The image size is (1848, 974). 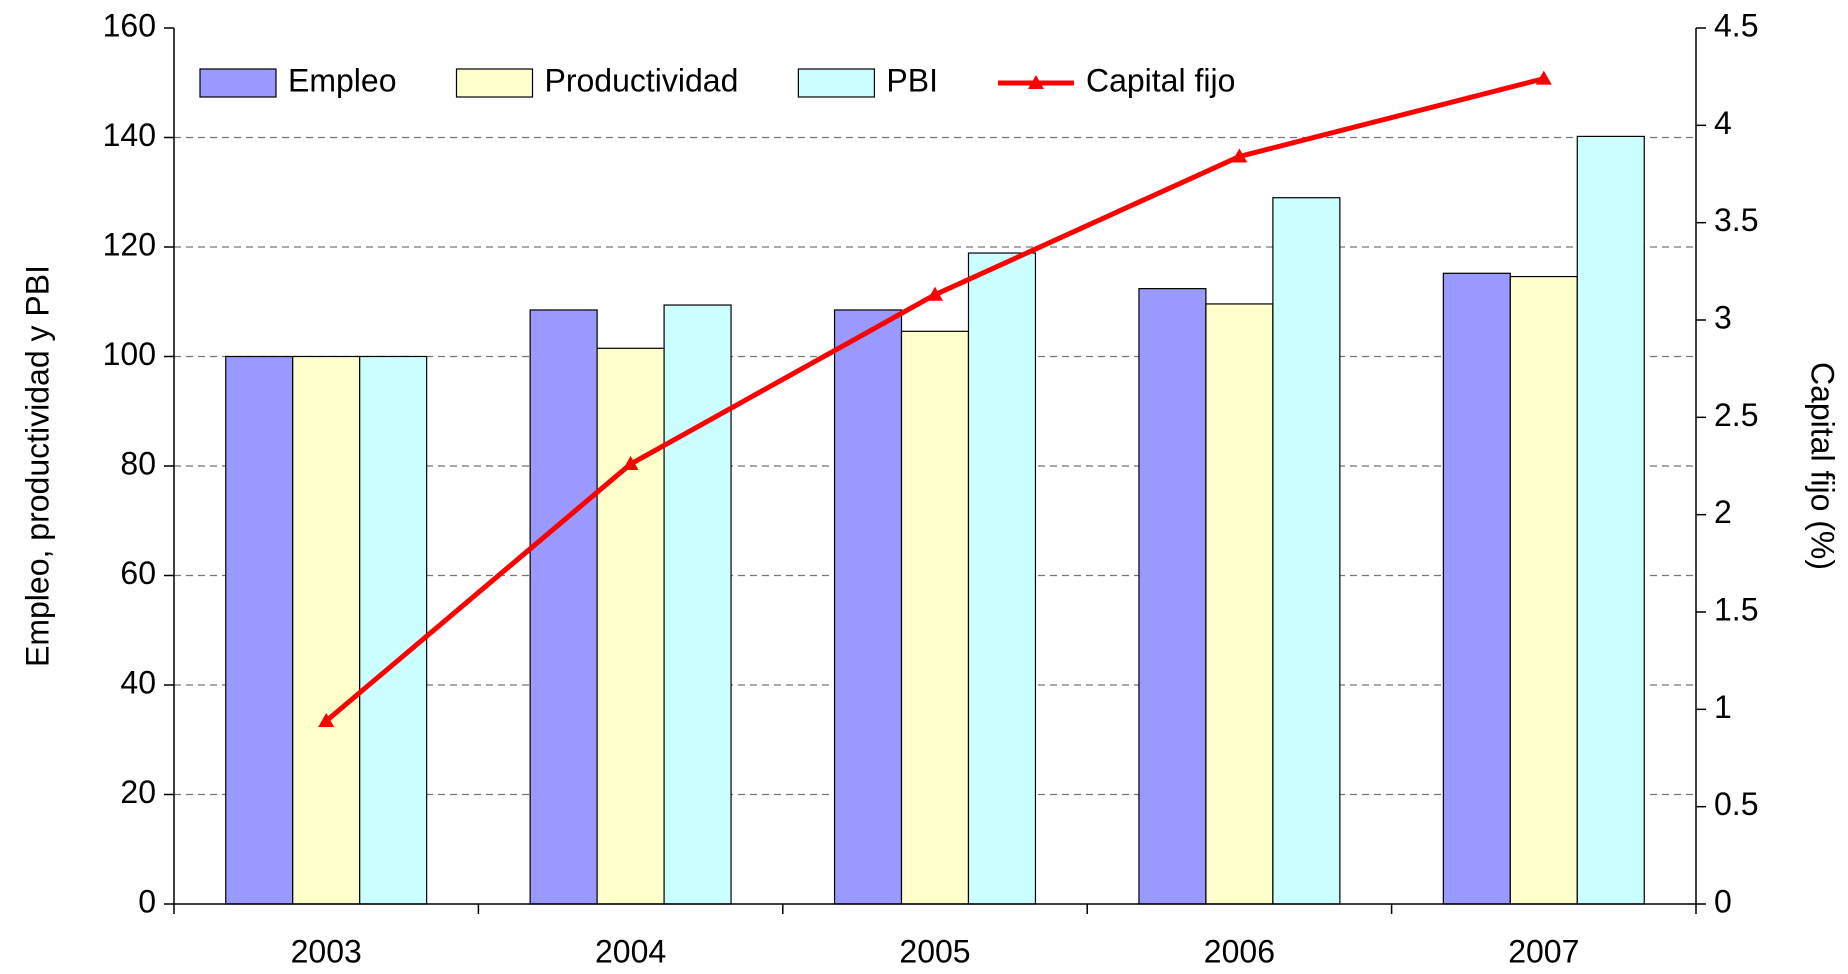 What do you see at coordinates (642, 80) in the screenshot?
I see `legend-label: Productividad` at bounding box center [642, 80].